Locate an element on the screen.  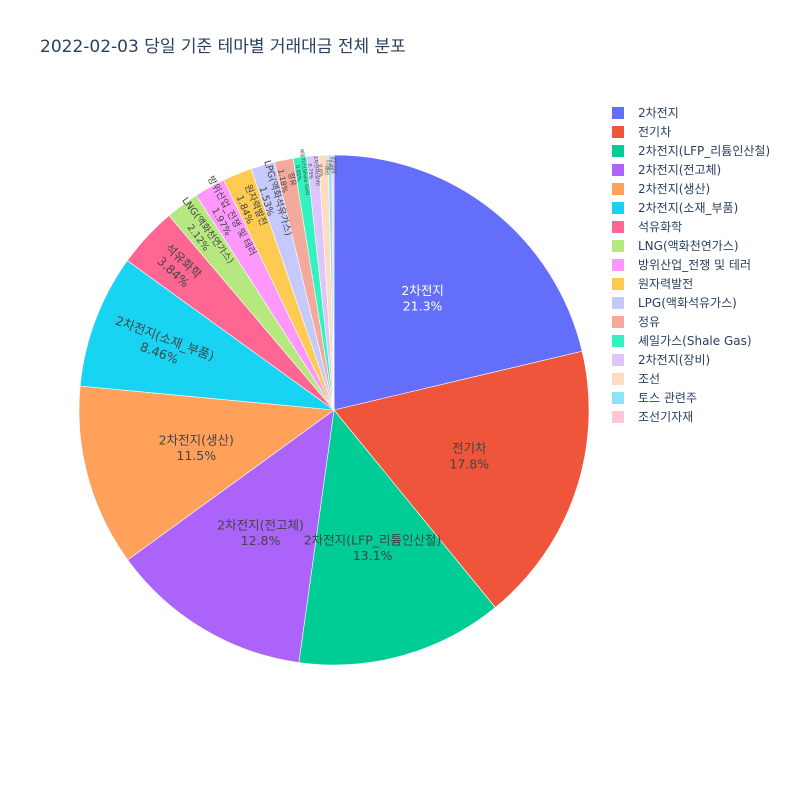
legend-item-8: LNG(액화천연가스) is located at coordinates (691, 246).